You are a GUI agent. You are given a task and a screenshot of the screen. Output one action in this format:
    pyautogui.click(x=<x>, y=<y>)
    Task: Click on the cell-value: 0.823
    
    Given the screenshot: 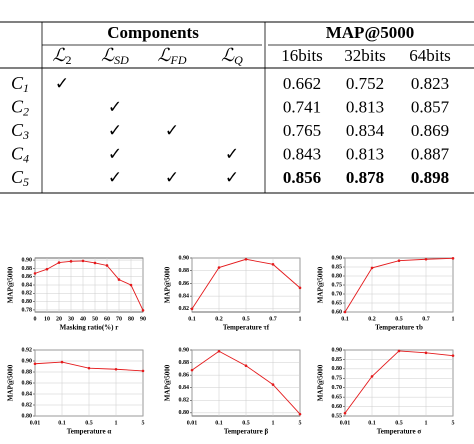 What is the action you would take?
    pyautogui.click(x=430, y=83)
    